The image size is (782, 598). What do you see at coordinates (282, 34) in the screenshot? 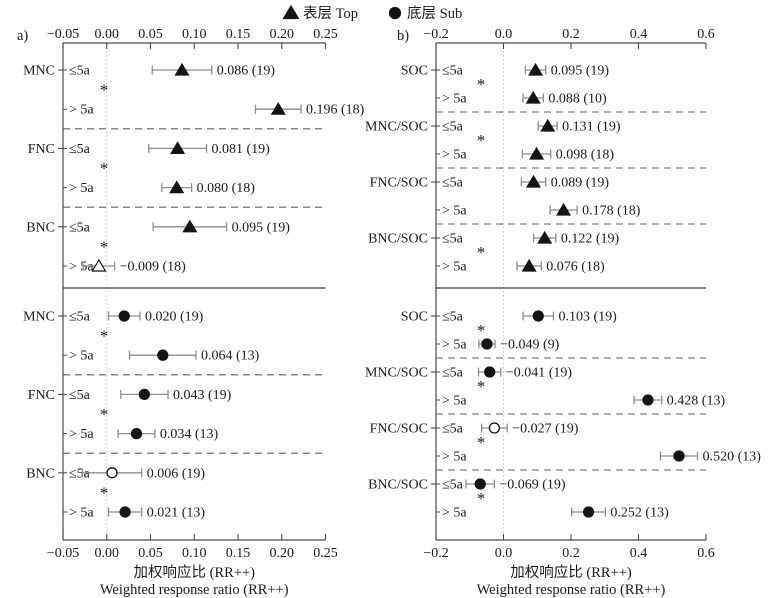
I see `x-tick-label-top: 0.20` at bounding box center [282, 34].